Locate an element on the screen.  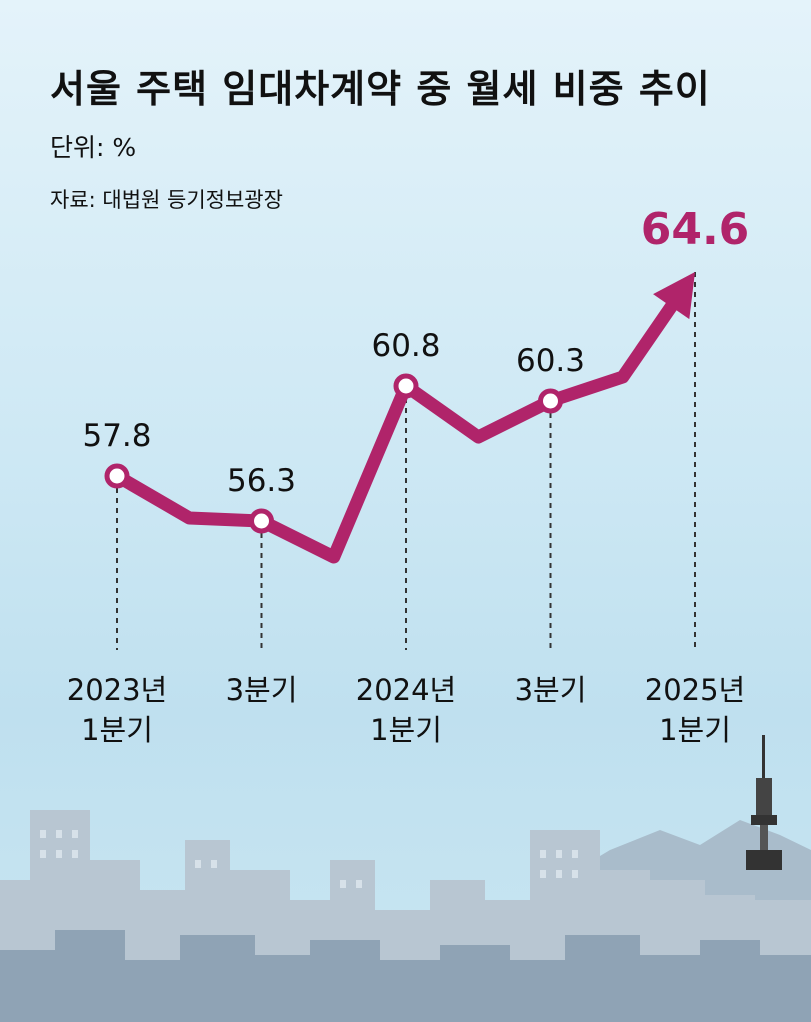
value-label: 60.3 is located at coordinates (550, 361).